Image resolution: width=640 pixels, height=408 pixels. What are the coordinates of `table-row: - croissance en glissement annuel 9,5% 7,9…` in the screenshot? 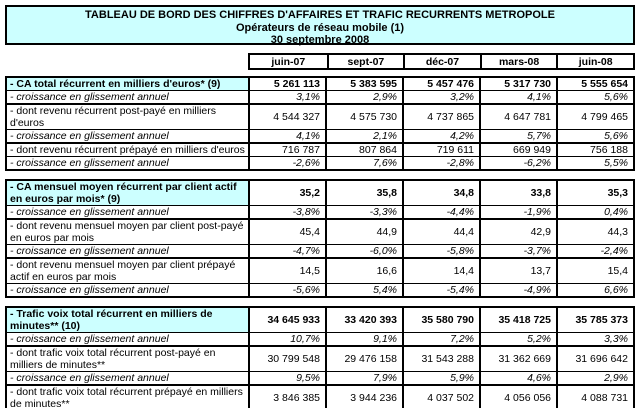 It's located at (320, 377).